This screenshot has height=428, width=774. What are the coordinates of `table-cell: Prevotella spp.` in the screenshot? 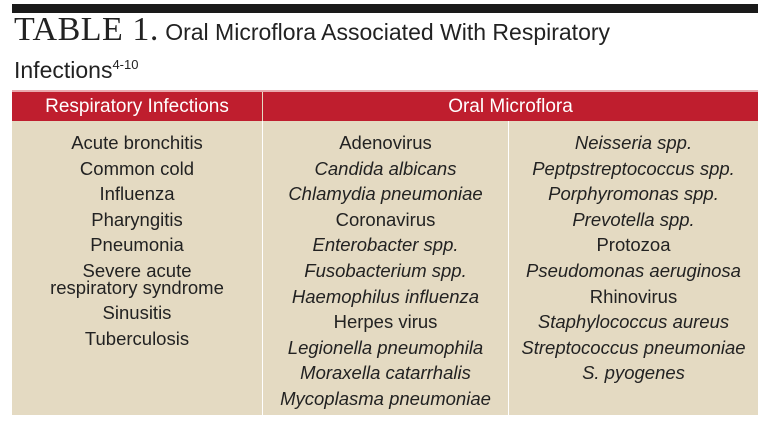 It's located at (633, 219).